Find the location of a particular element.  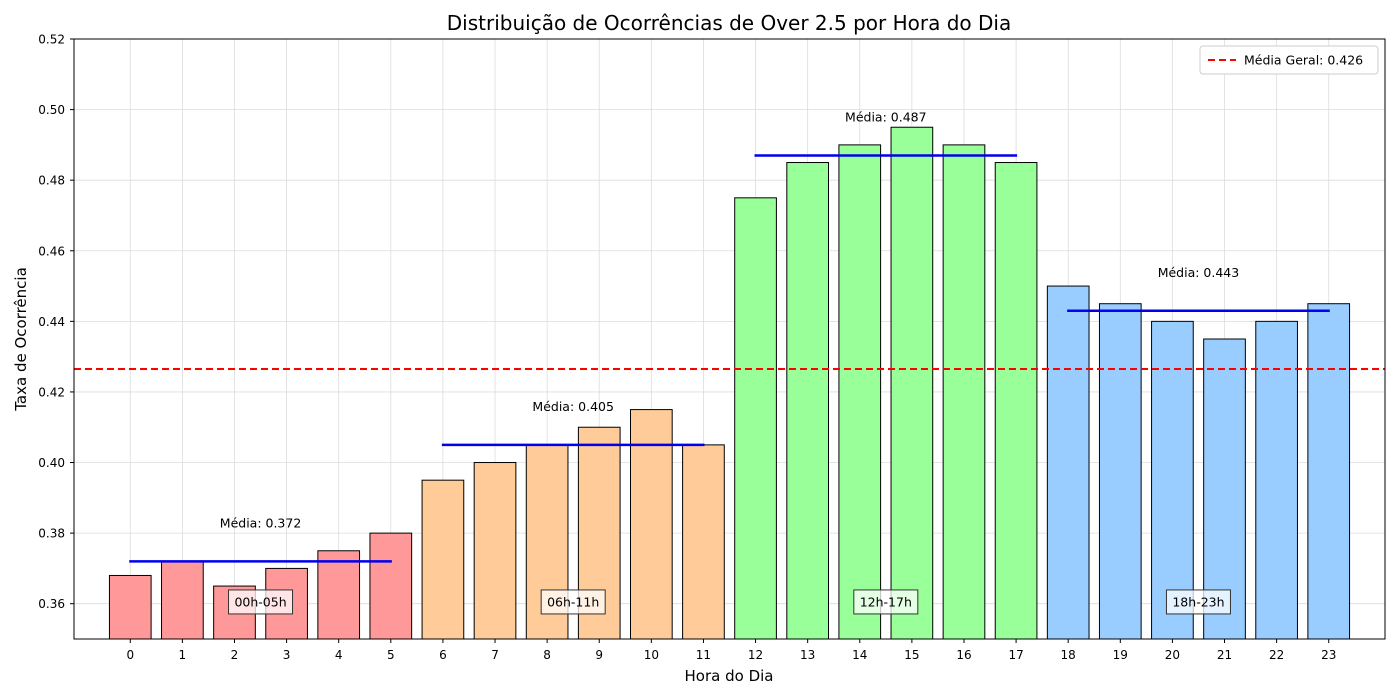

x-axis-label: Hora do Dia is located at coordinates (729, 676).